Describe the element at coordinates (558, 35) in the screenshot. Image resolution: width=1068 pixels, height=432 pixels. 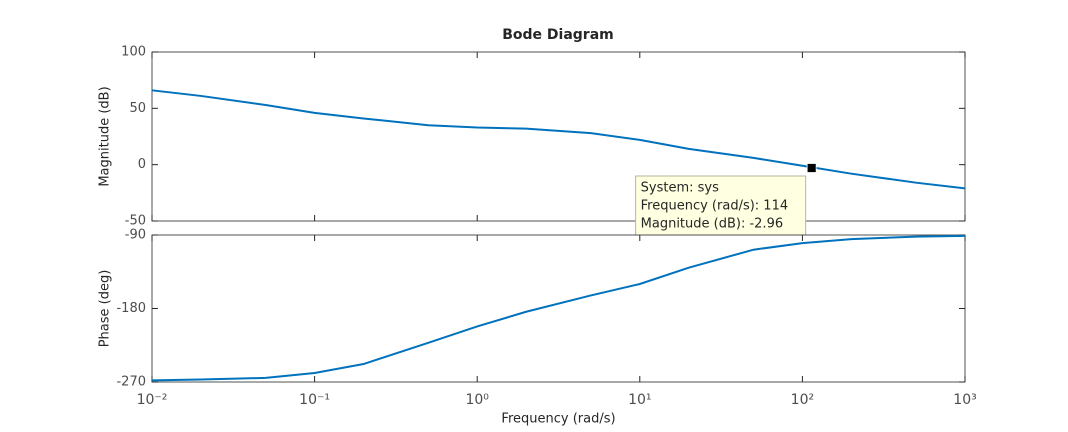
I see `chart-title: Bode Diagram` at that location.